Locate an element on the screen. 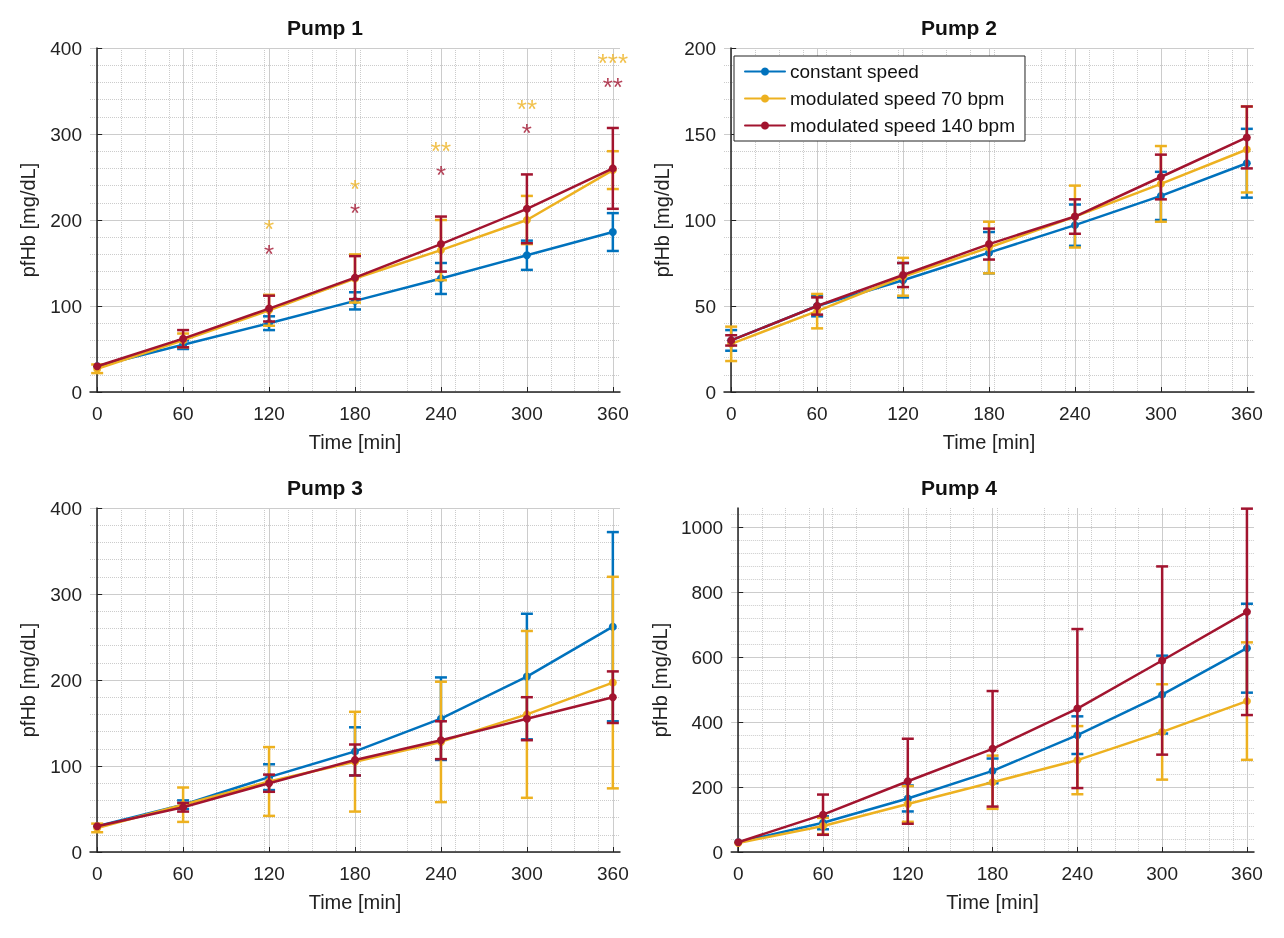 Image resolution: width=1284 pixels, height=938 pixels. legend-label: constant speed is located at coordinates (854, 71).